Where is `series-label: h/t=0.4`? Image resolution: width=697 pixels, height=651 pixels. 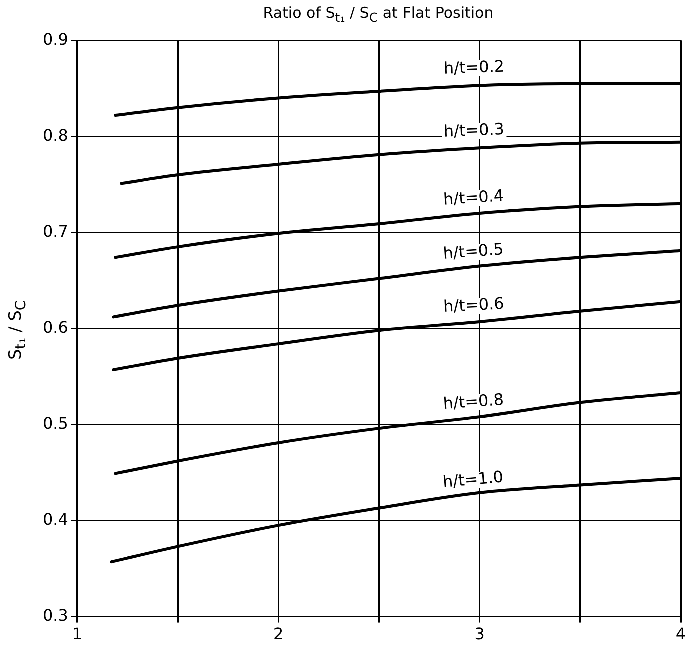
series-label: h/t=0.4 is located at coordinates (473, 197).